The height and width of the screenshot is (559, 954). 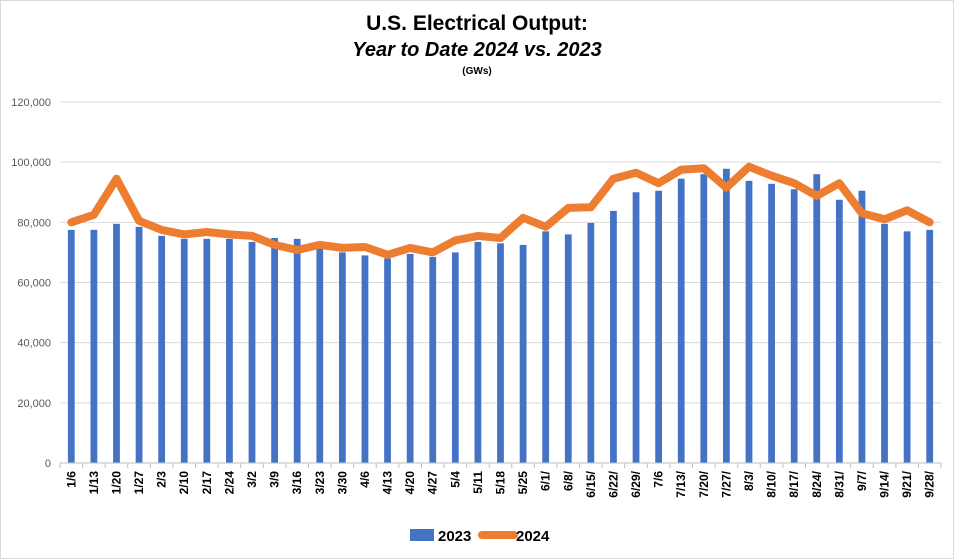 What do you see at coordinates (862, 480) in the screenshot?
I see `x-tick-label: 9/7/` at bounding box center [862, 480].